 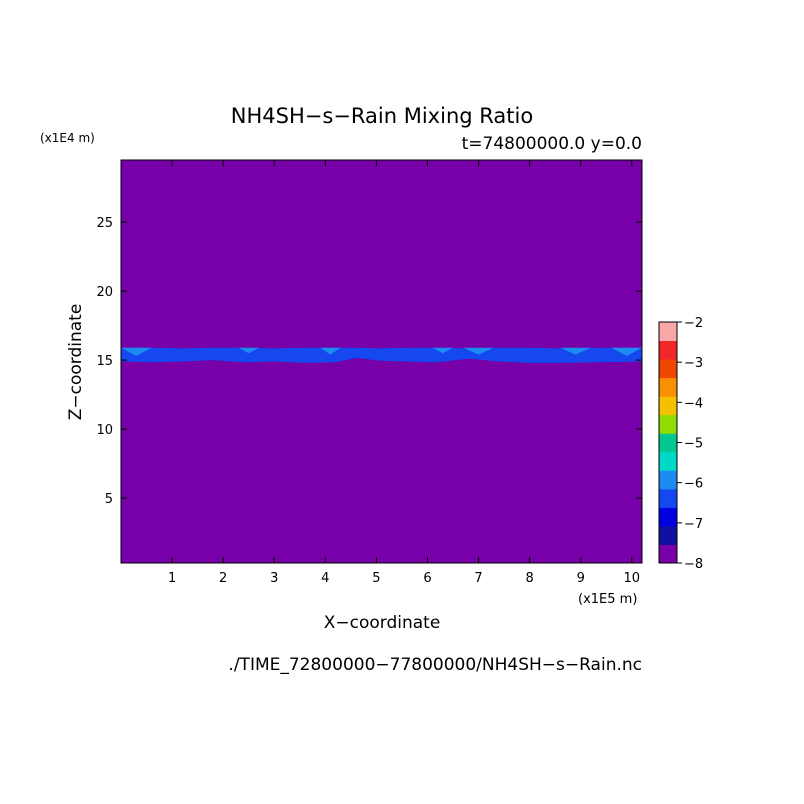 What do you see at coordinates (382, 116) in the screenshot?
I see `chart-title: NH4SH−s−Rain Mixing Ratio` at bounding box center [382, 116].